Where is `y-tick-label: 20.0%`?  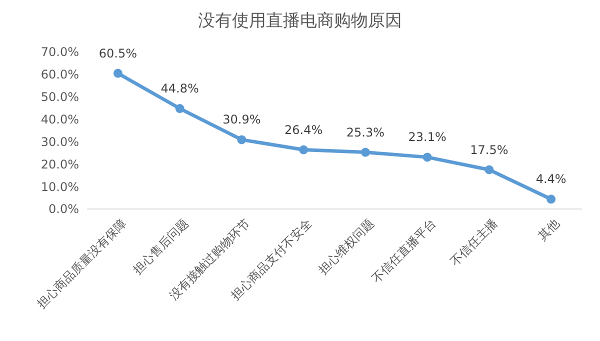 y-tick-label: 20.0% is located at coordinates (59, 164).